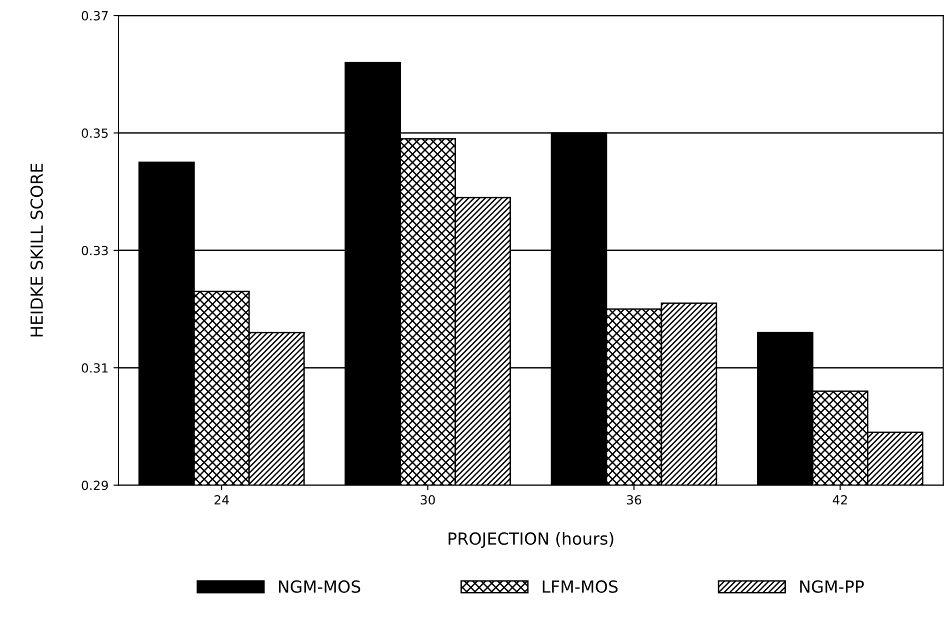 This screenshot has width=948, height=622. What do you see at coordinates (634, 500) in the screenshot?
I see `x-tick-label: 36` at bounding box center [634, 500].